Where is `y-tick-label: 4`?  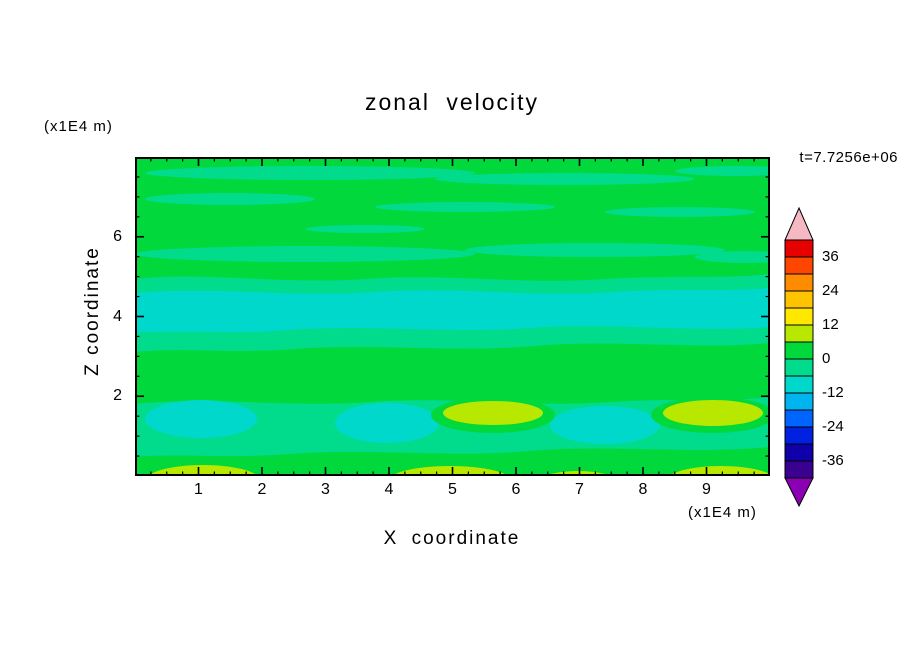 y-tick-label: 4 is located at coordinates (117, 316).